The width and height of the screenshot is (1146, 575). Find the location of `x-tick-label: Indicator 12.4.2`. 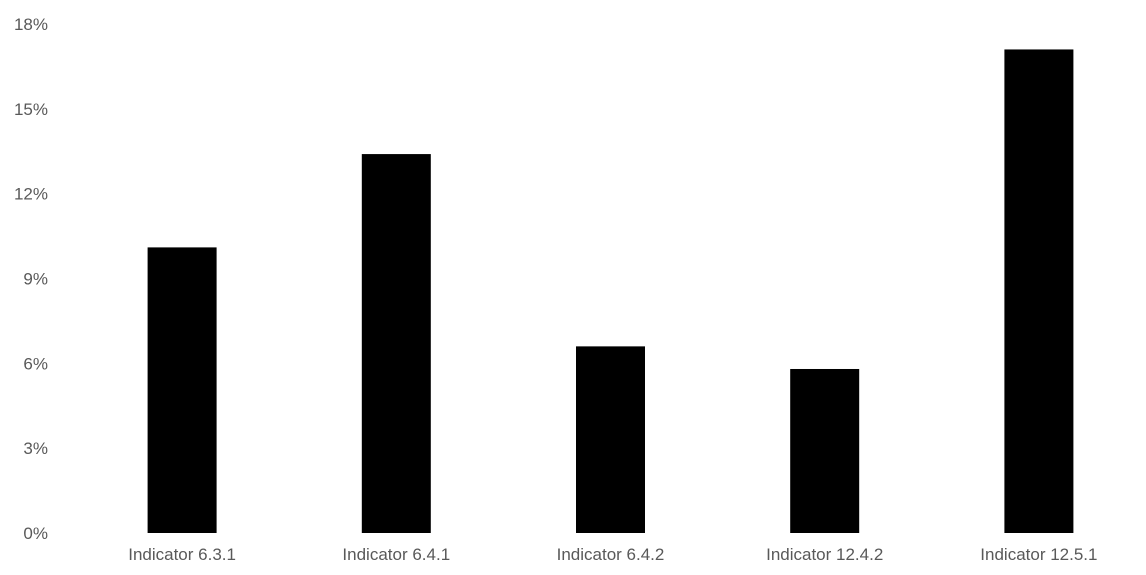

x-tick-label: Indicator 12.4.2 is located at coordinates (824, 554).